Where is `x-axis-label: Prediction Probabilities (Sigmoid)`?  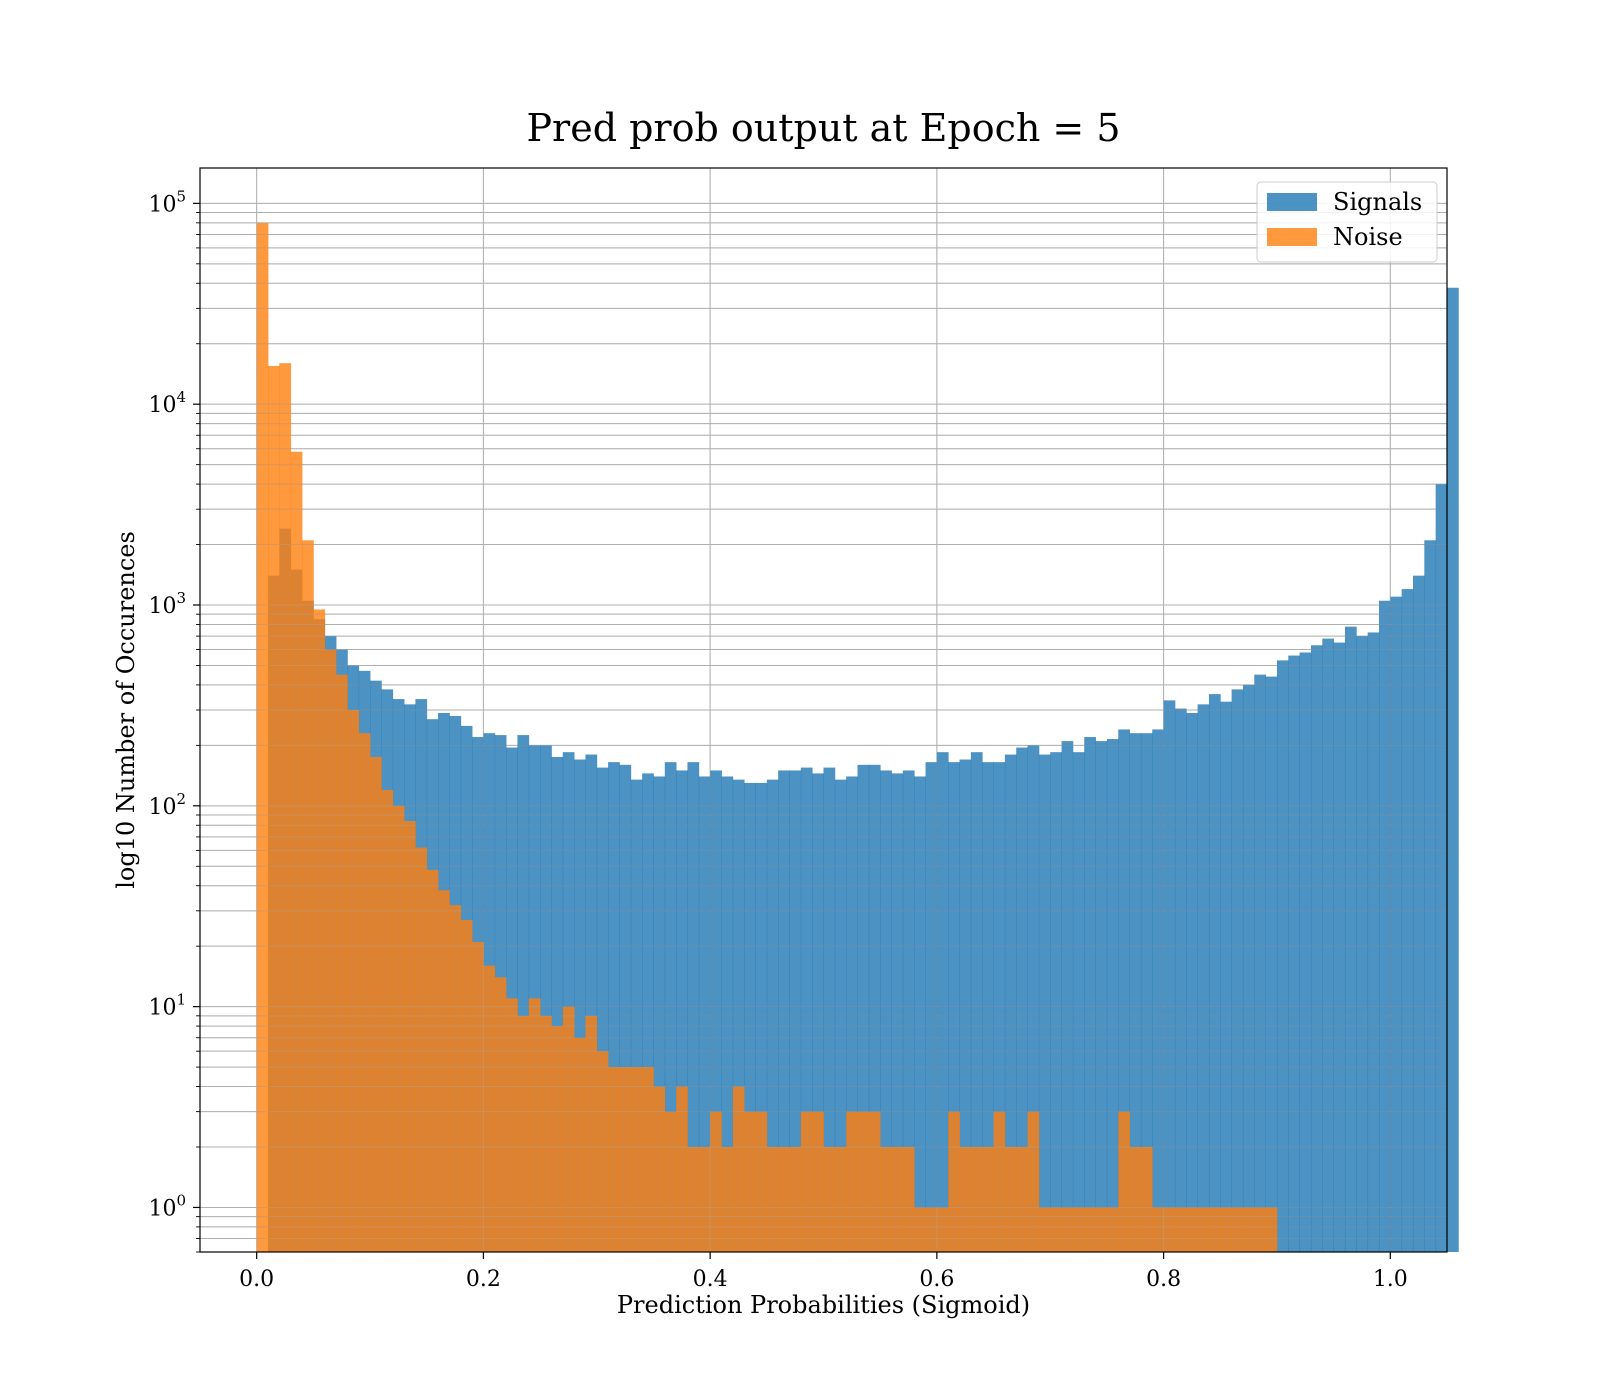
x-axis-label: Prediction Probabilities (Sigmoid) is located at coordinates (823, 1305).